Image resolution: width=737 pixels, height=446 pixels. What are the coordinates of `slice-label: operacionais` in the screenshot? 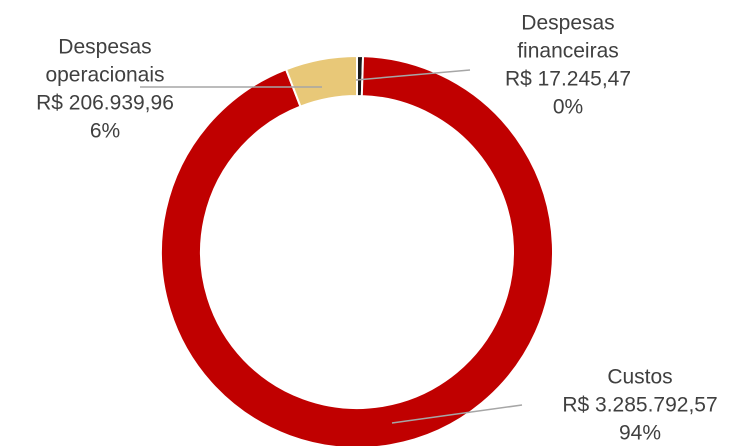 It's located at (104, 75).